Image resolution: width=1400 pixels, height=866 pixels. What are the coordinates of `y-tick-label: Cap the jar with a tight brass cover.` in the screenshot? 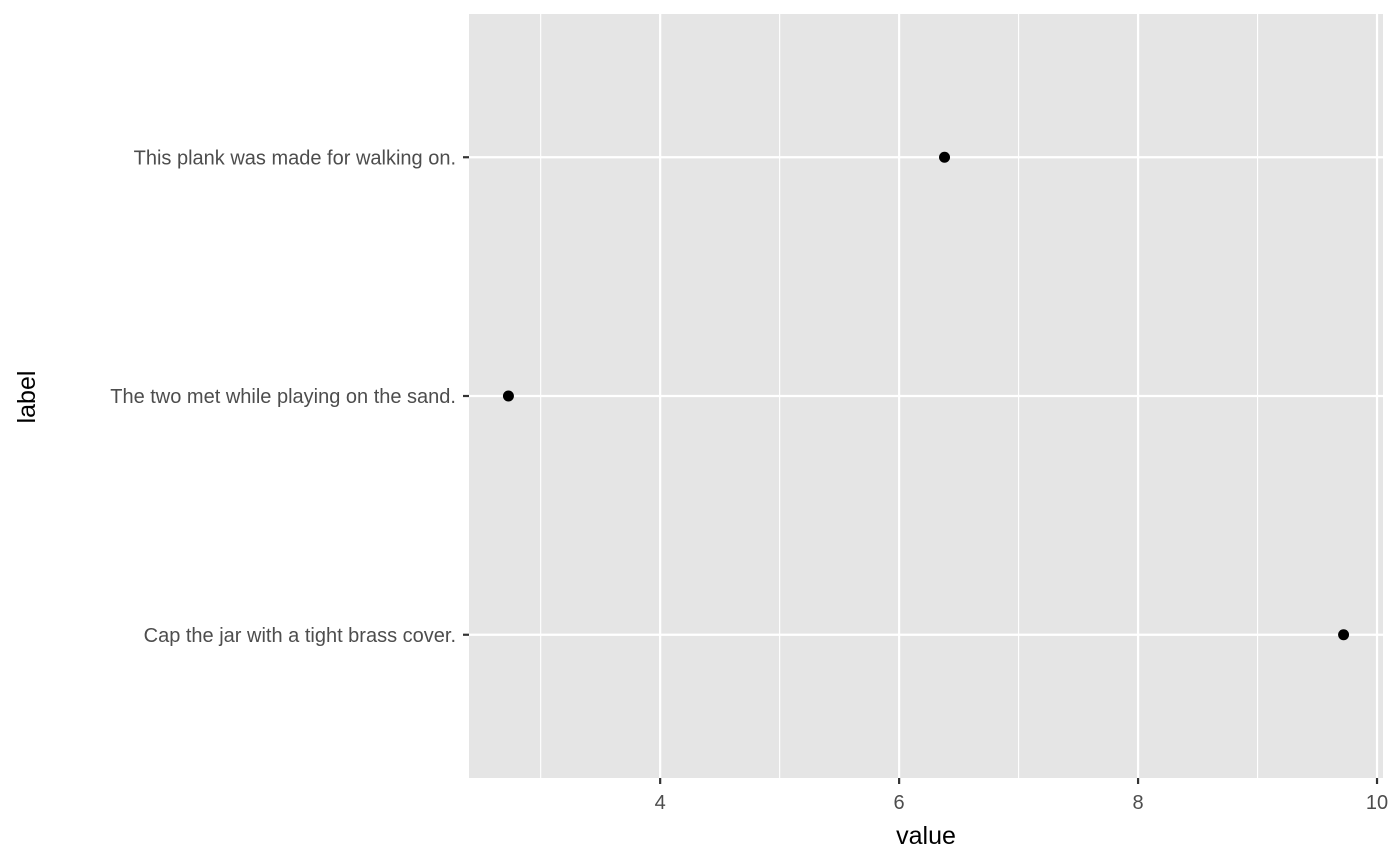 It's located at (300, 636).